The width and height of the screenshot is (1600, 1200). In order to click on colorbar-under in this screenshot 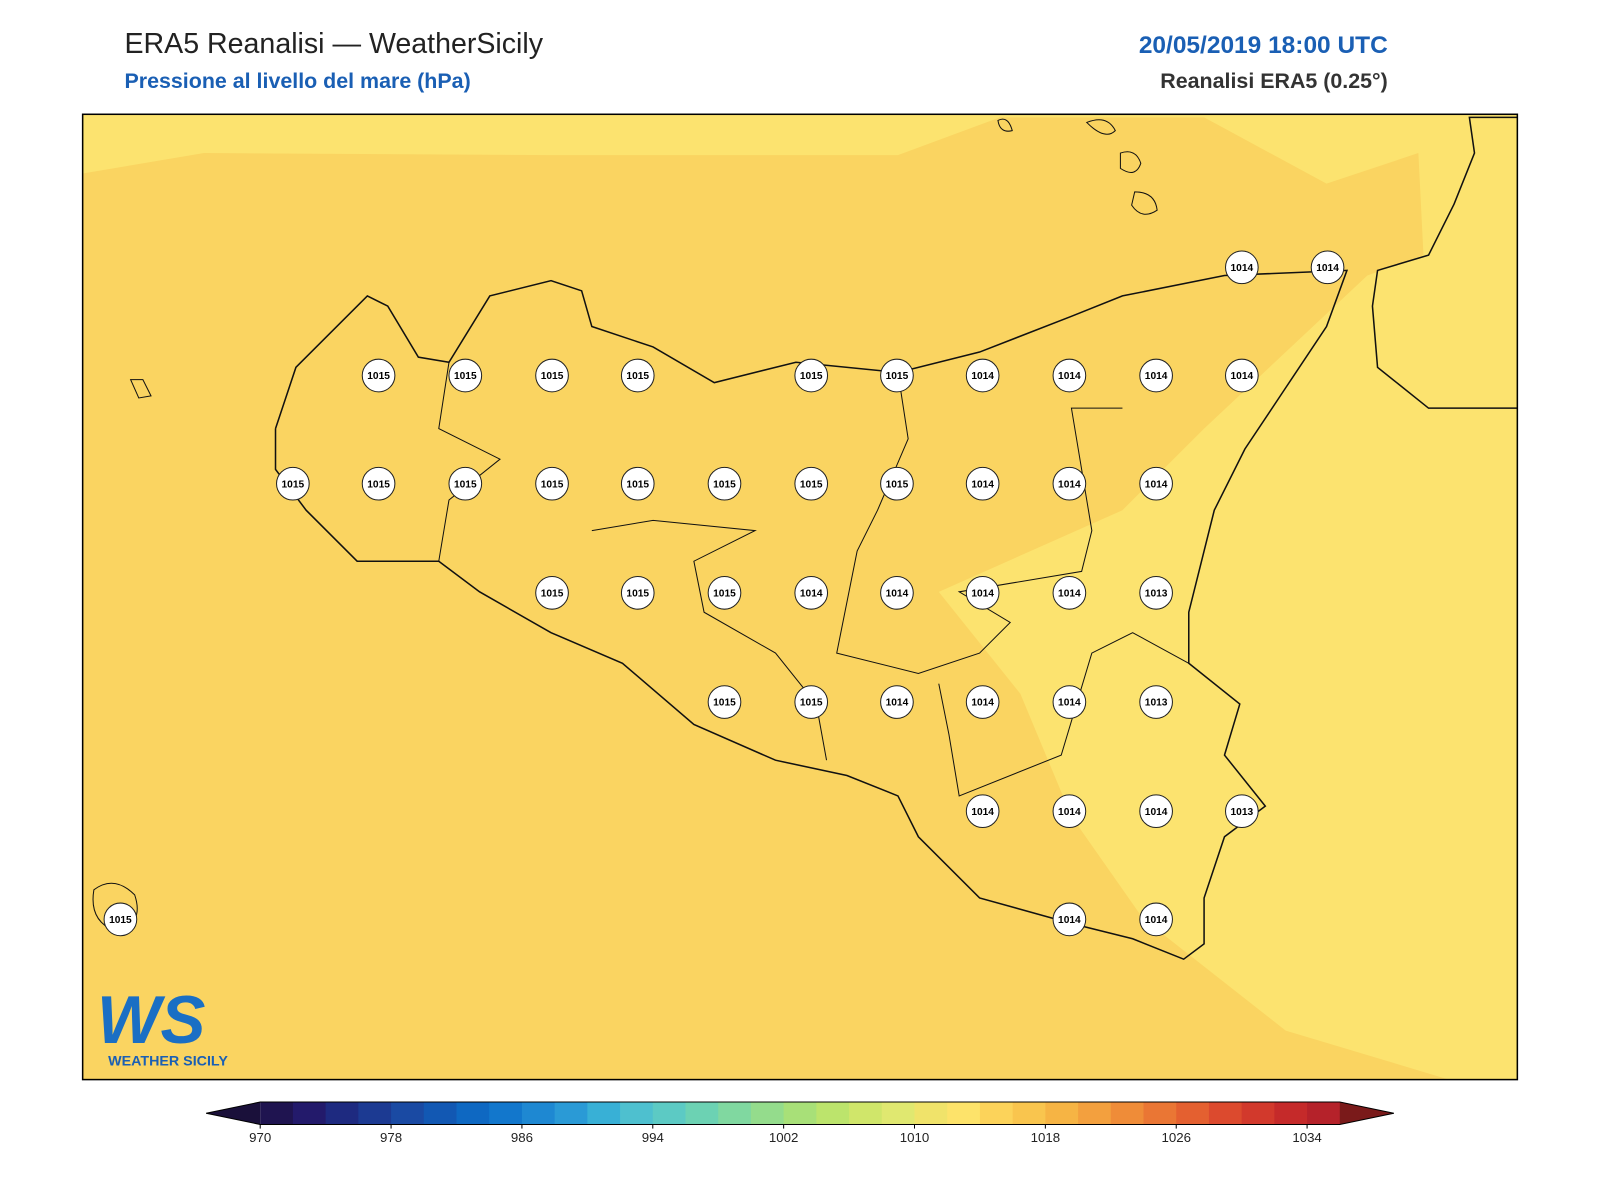, I will do `click(233, 1113)`.